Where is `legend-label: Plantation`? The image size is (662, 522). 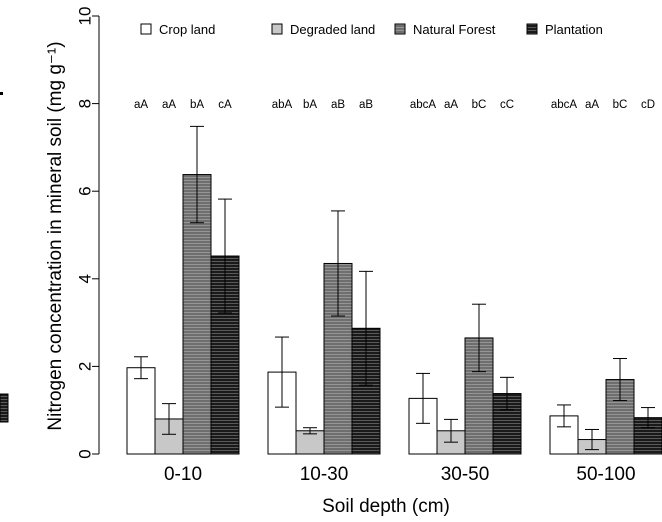
legend-label: Plantation is located at coordinates (574, 29).